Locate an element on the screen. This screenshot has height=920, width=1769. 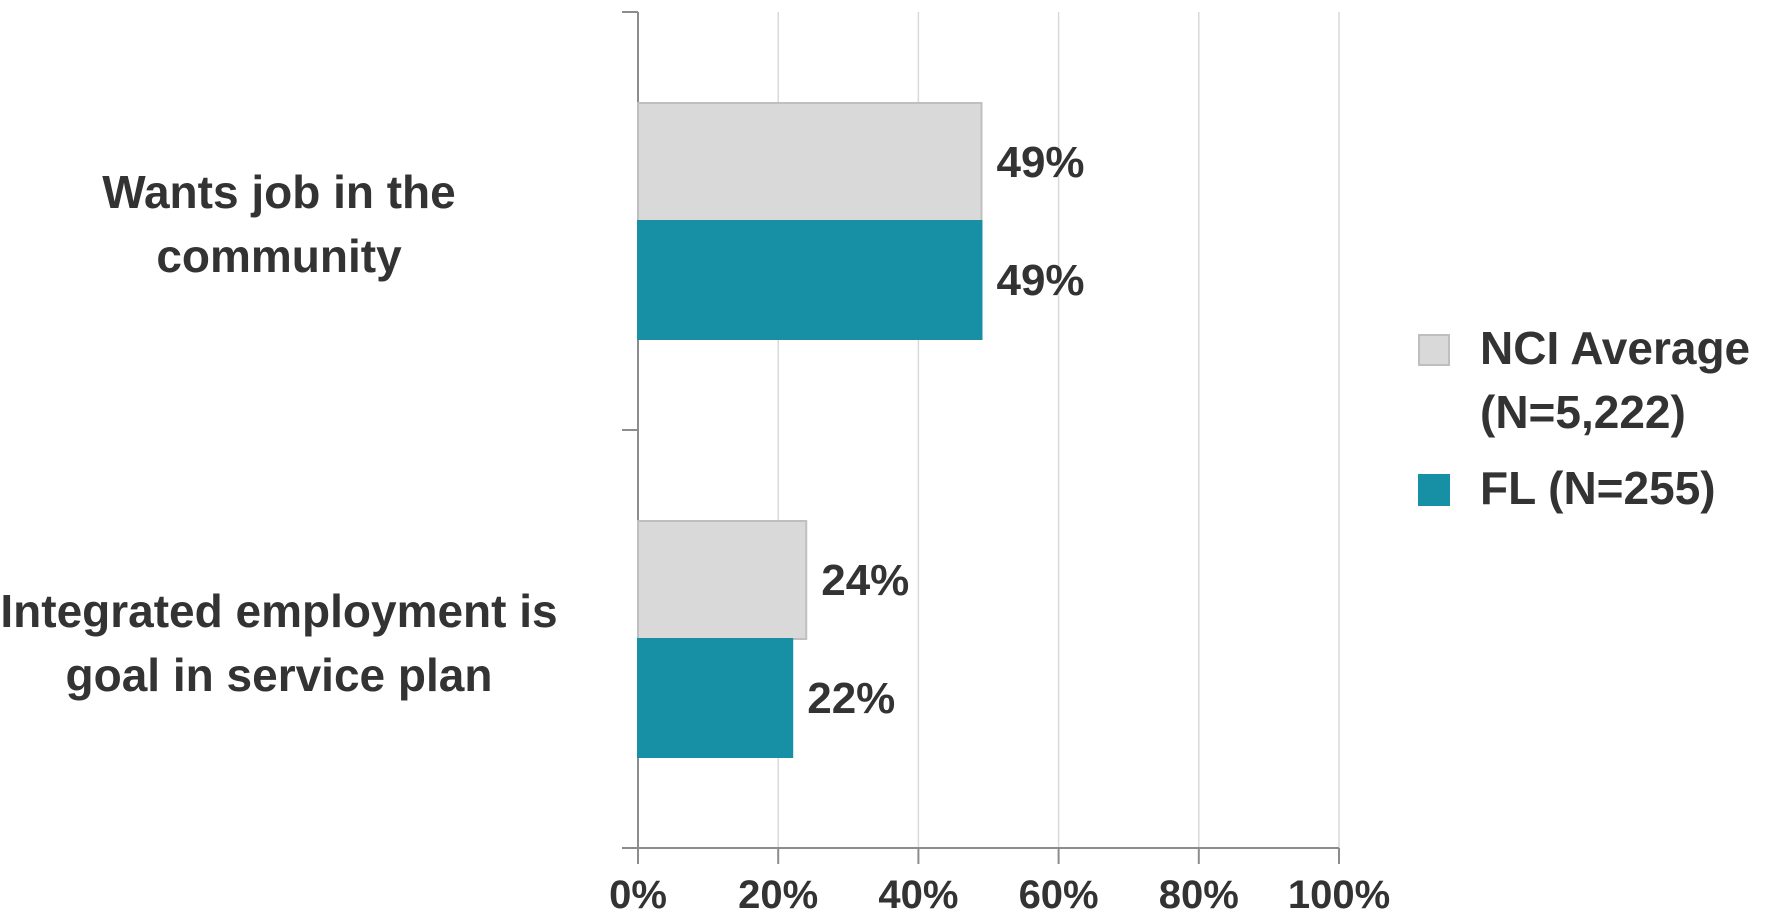
legend-label-nci-average-line-1: NCI Average is located at coordinates (1615, 348).